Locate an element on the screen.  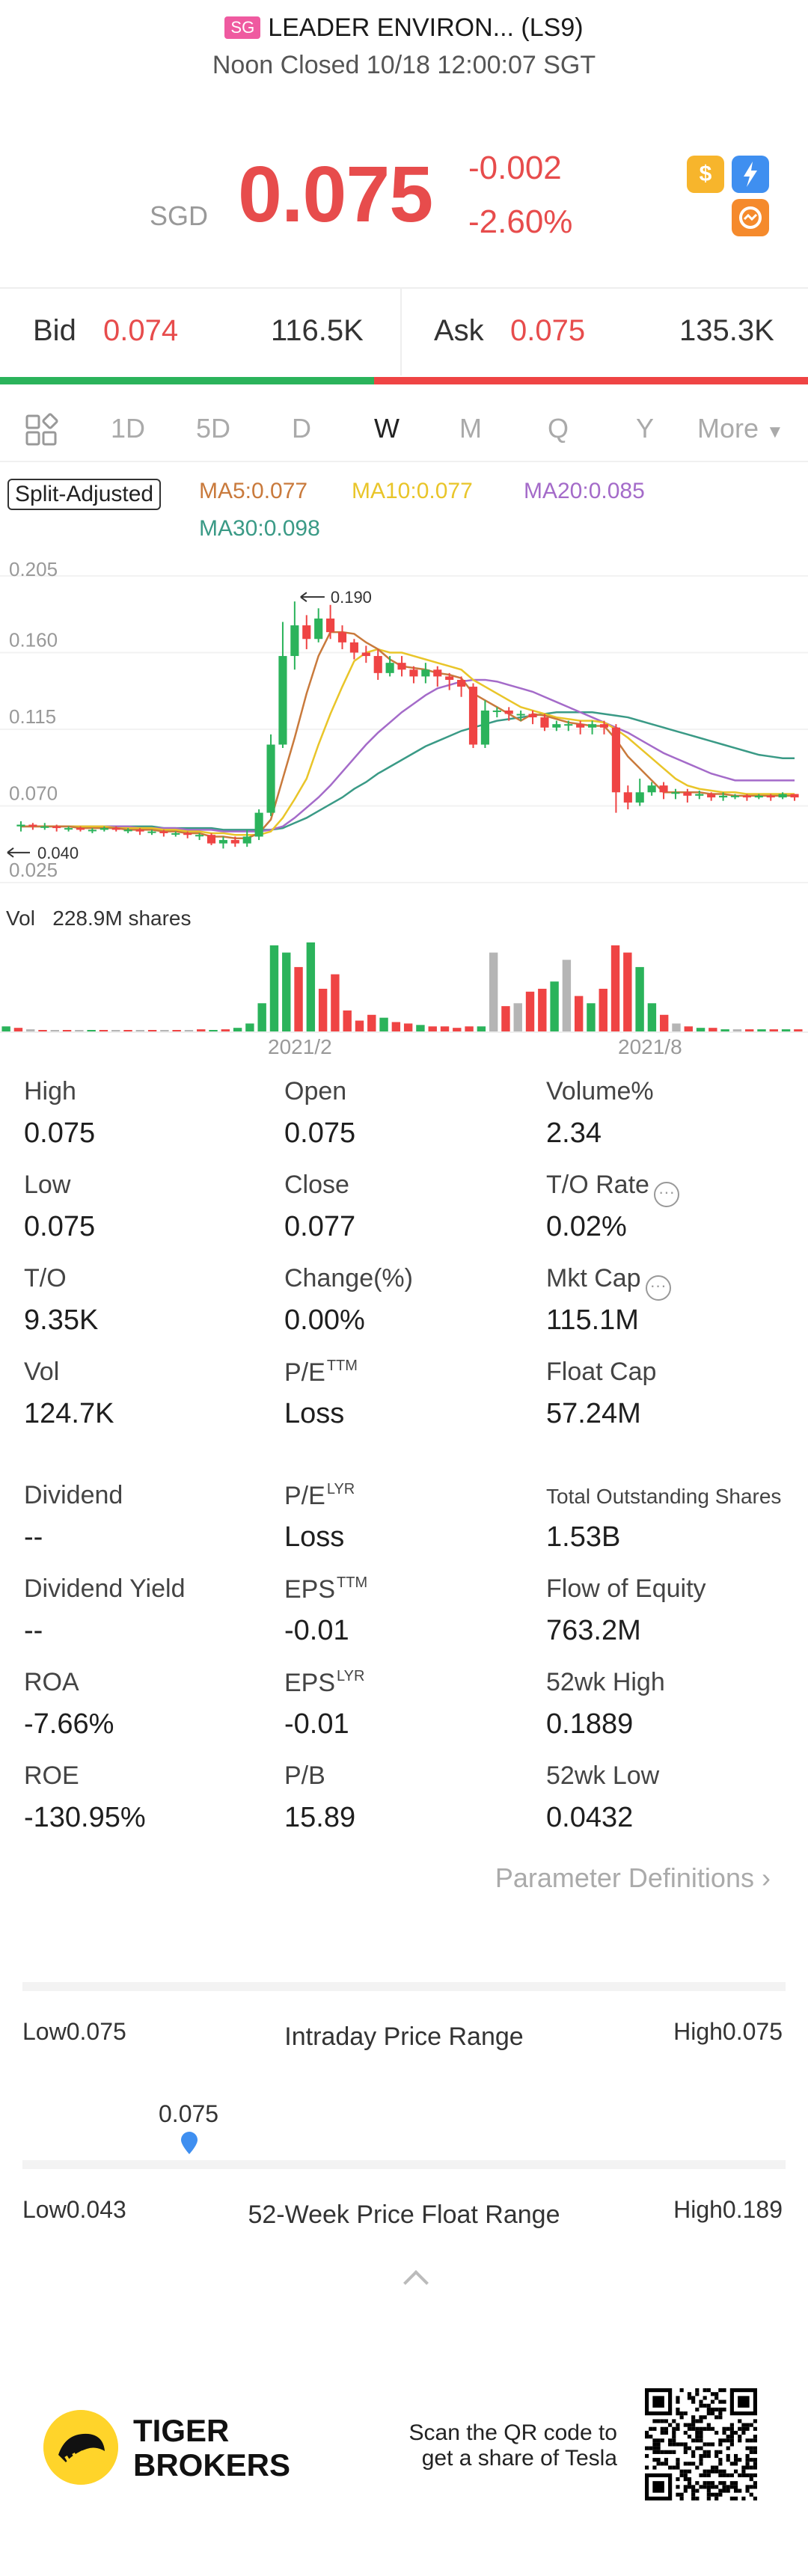
volume-chart is located at coordinates (404, 987).